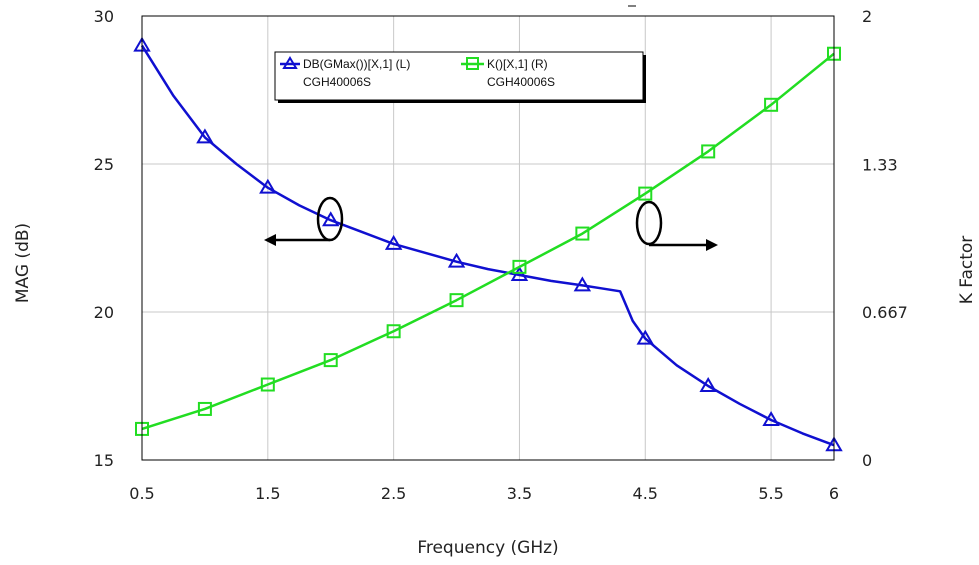  What do you see at coordinates (270, 240) in the screenshot?
I see `left-arrow-head-icon` at bounding box center [270, 240].